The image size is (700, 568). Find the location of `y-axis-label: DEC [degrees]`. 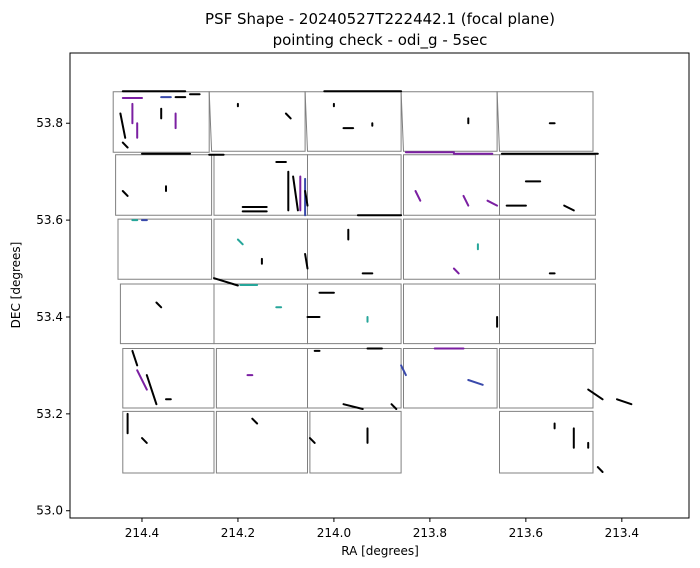

y-axis-label: DEC [degrees] is located at coordinates (16, 285).